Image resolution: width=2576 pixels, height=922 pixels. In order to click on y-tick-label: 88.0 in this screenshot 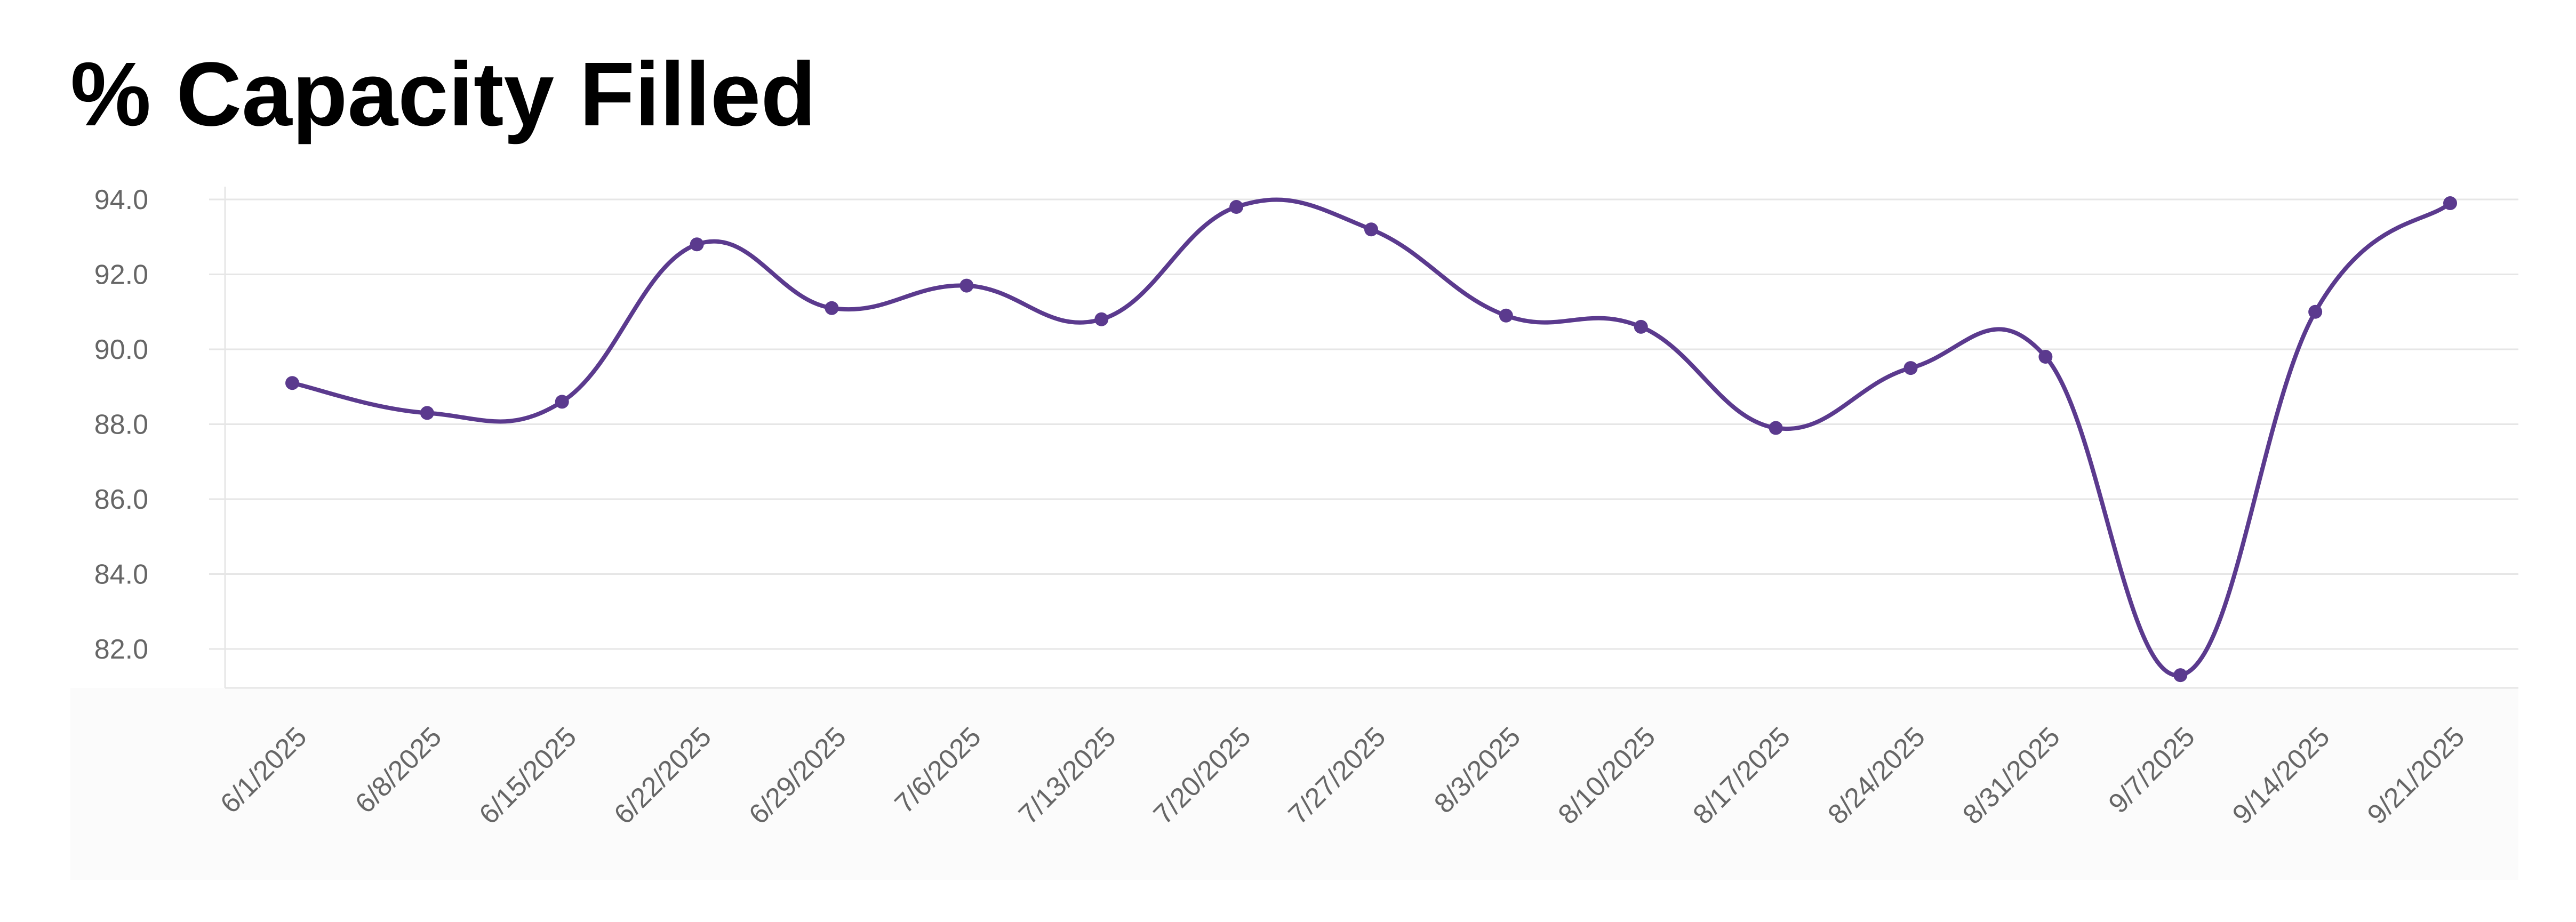, I will do `click(121, 425)`.